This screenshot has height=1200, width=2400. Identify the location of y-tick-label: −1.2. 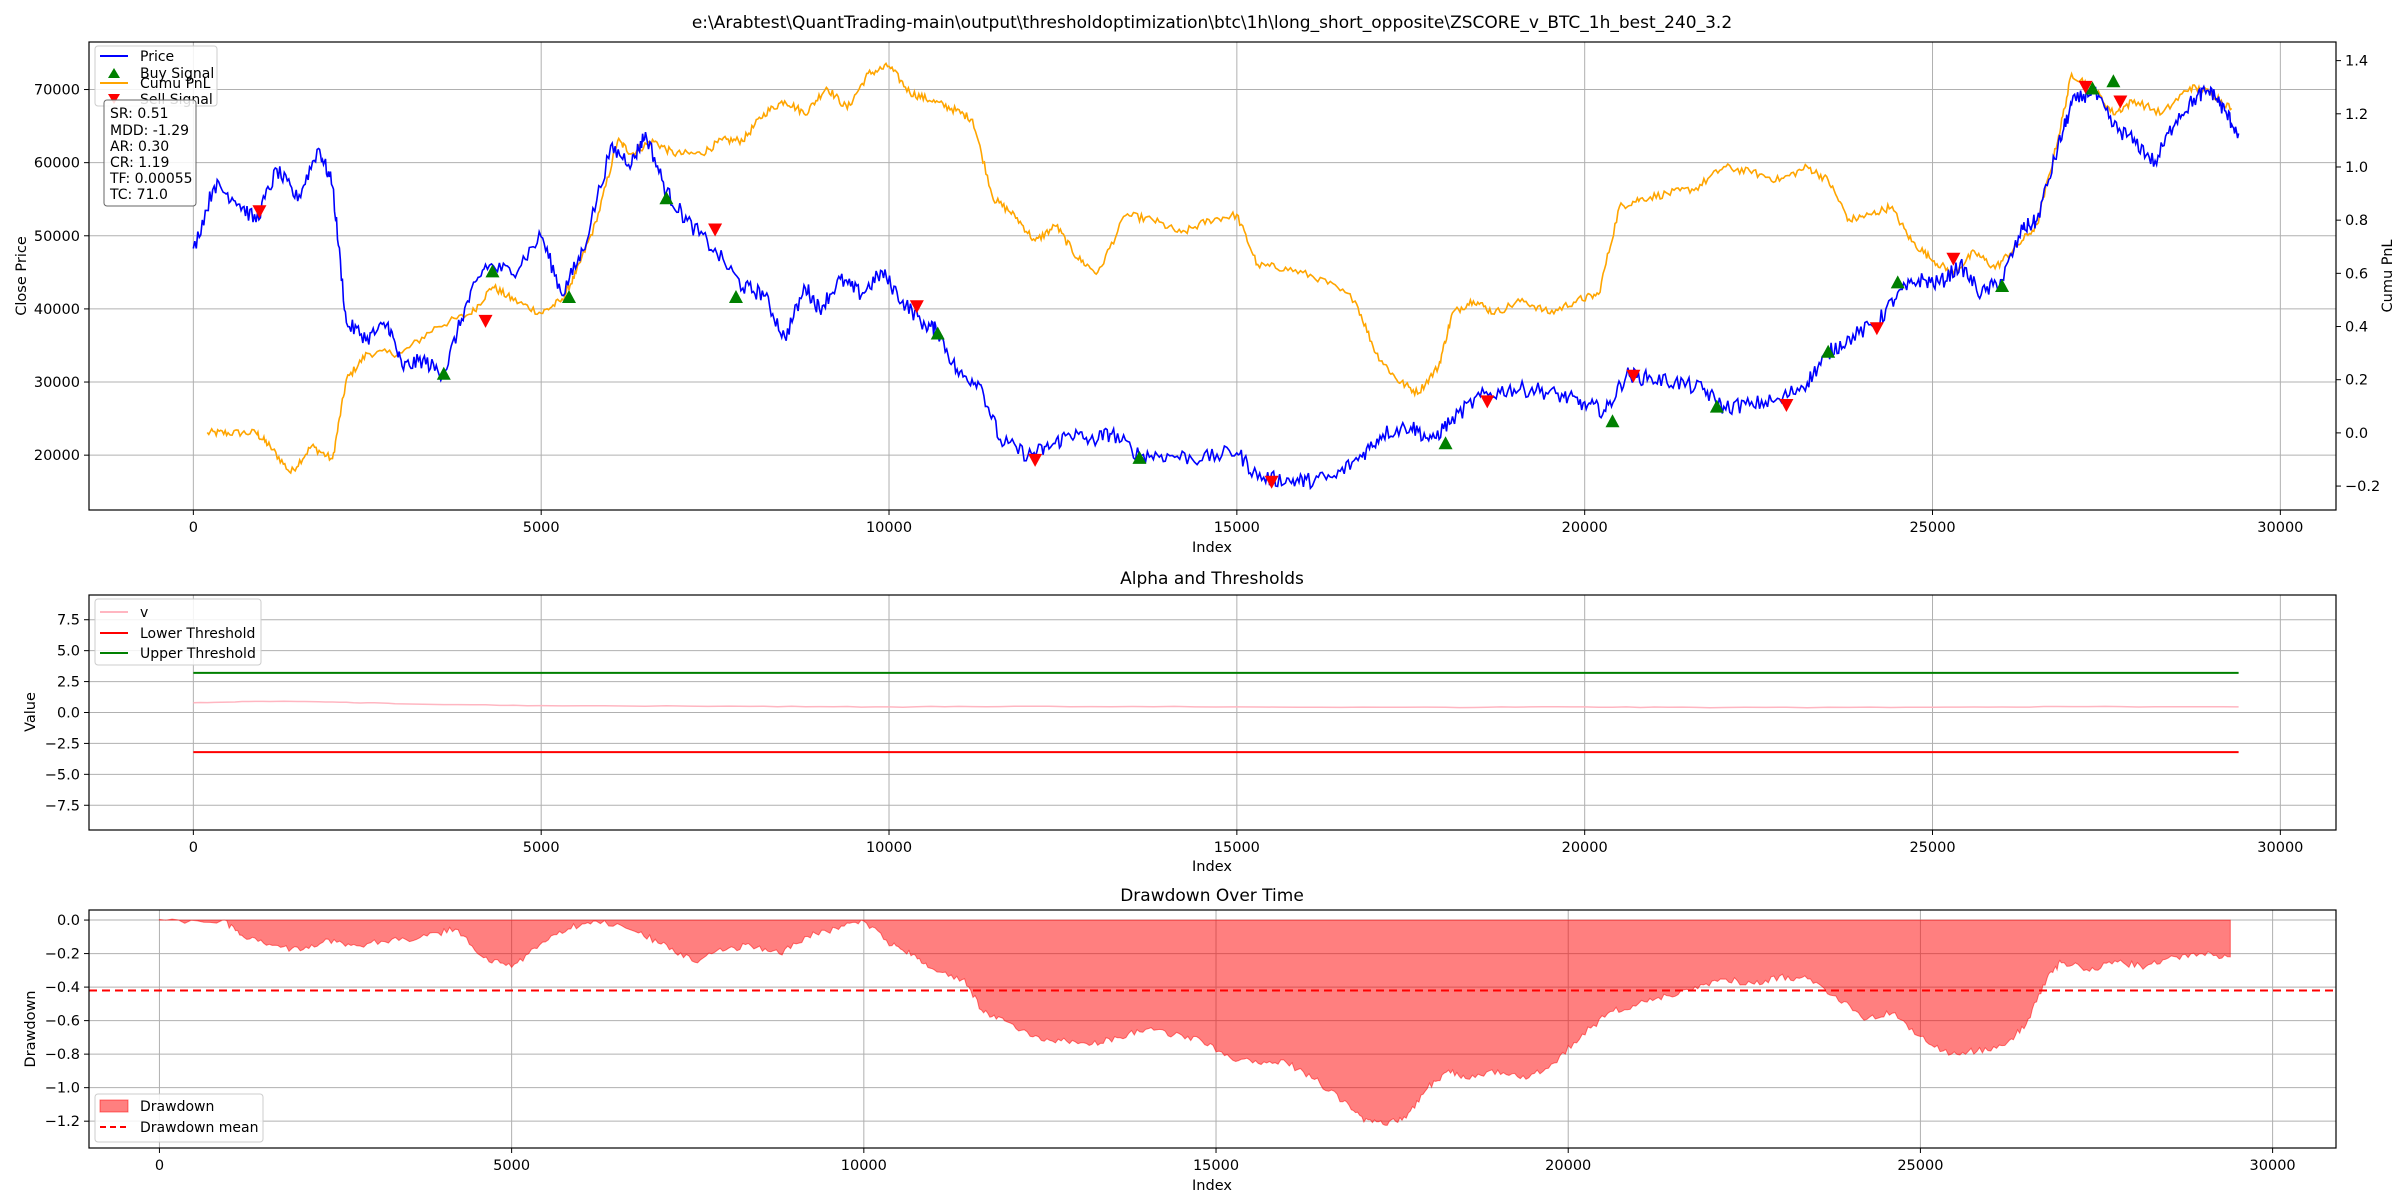
(62, 1122).